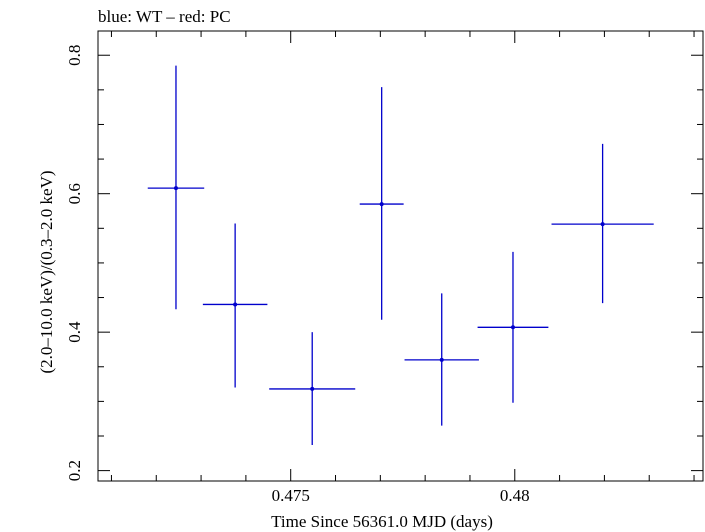  What do you see at coordinates (291, 495) in the screenshot?
I see `x-tick-label: 0.475` at bounding box center [291, 495].